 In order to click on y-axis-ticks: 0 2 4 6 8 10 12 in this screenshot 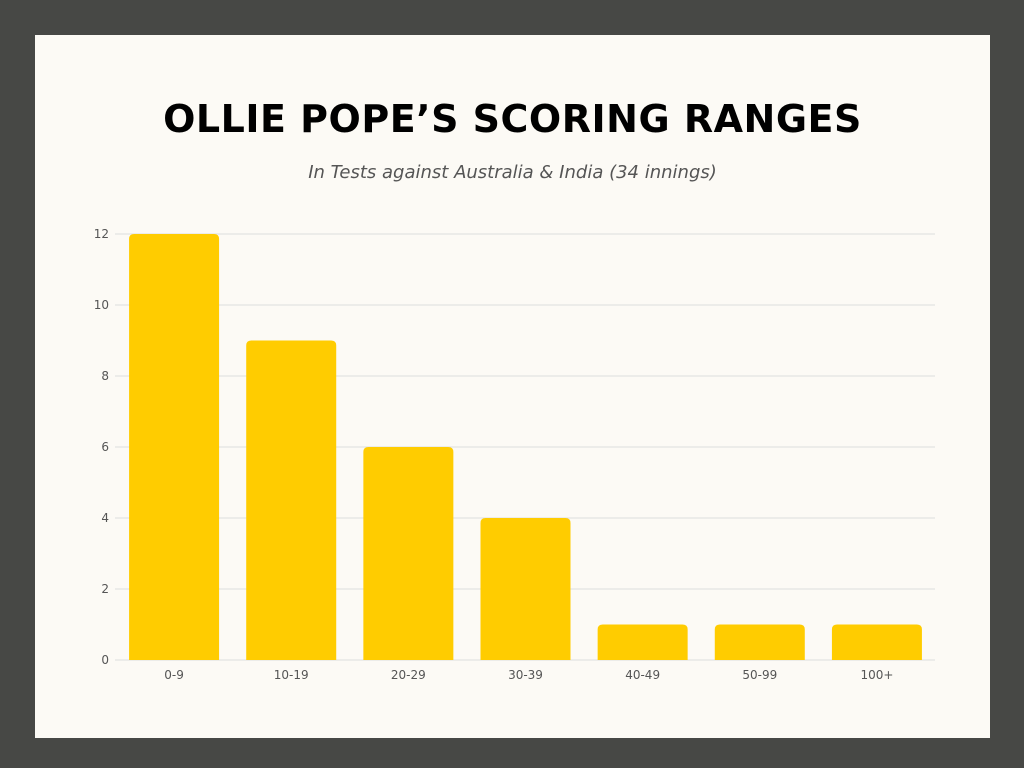, I will do `click(101, 447)`.